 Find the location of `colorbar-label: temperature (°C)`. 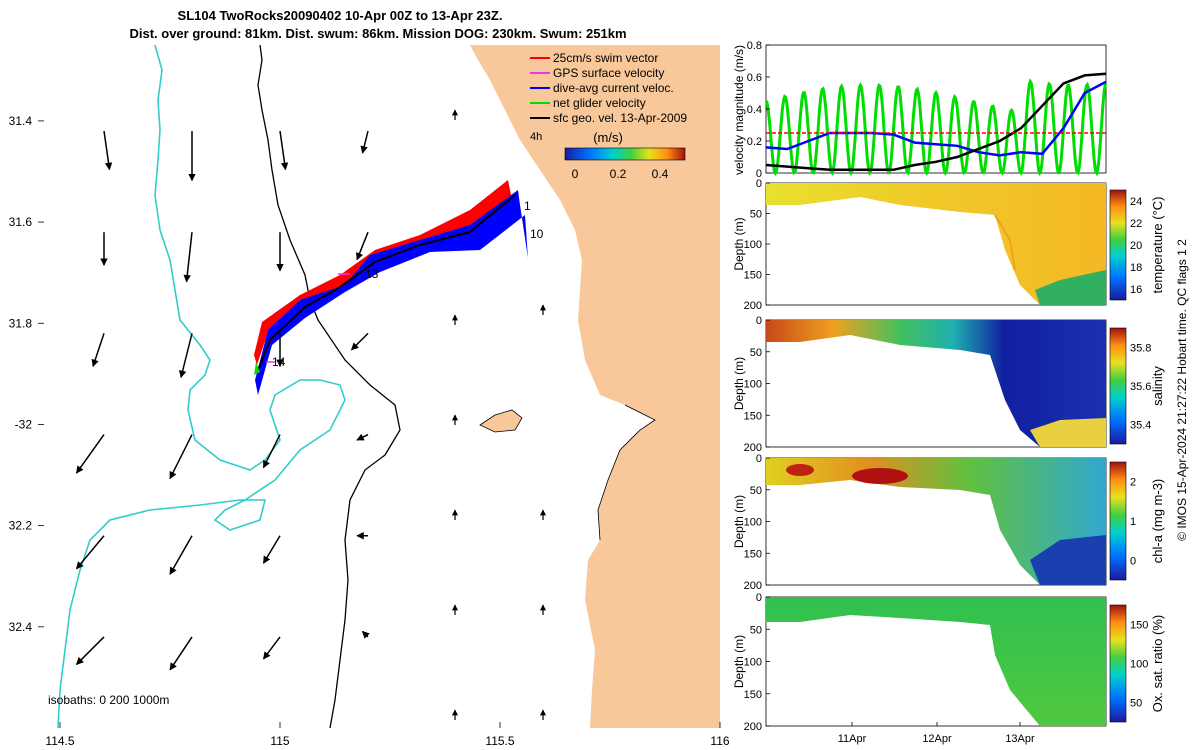

colorbar-label: temperature (°C) is located at coordinates (1157, 245).